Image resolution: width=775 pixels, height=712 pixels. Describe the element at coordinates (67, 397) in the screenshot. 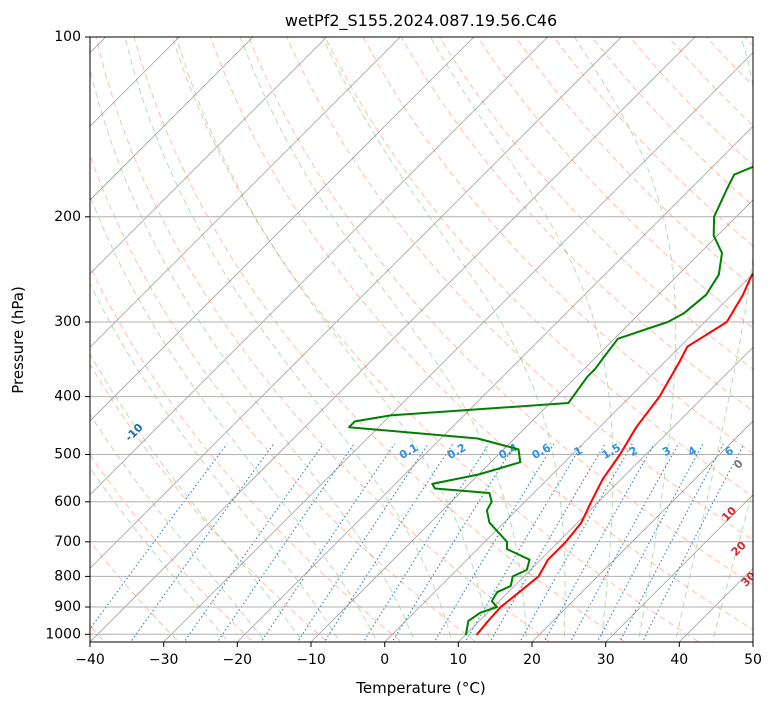

I see `y-tick-label: 400` at that location.